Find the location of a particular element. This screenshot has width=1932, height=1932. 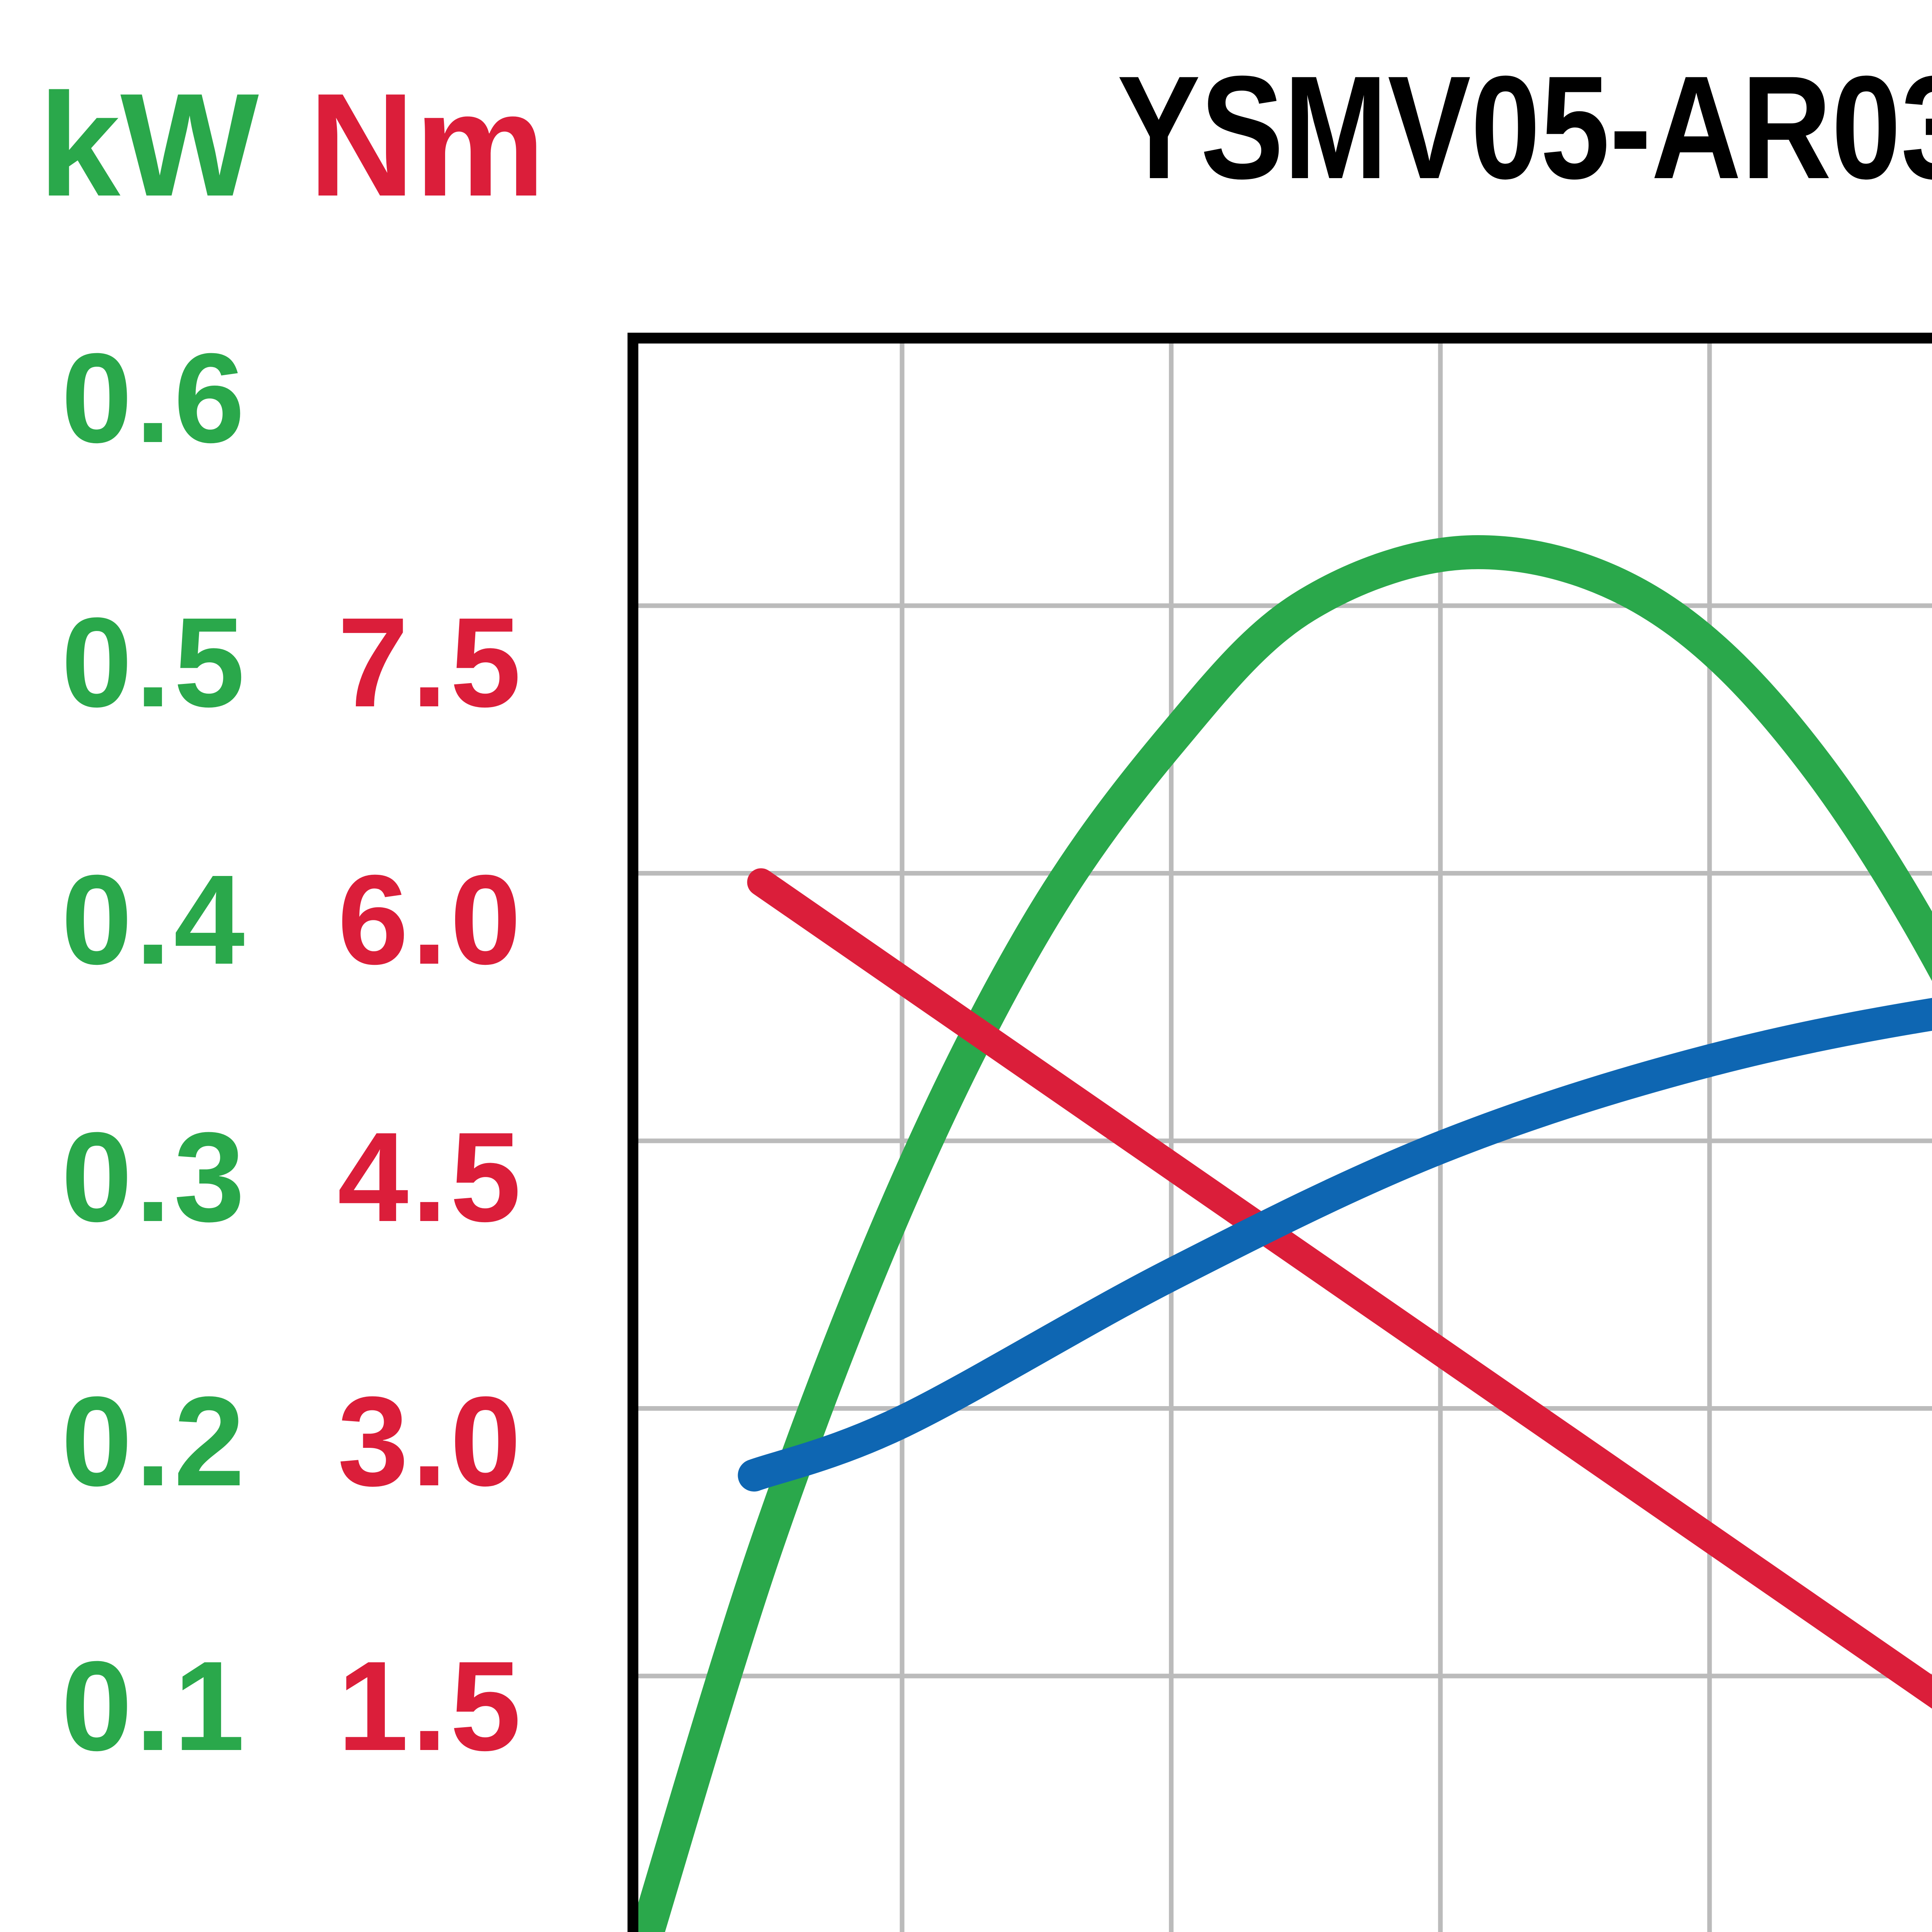

y-tick-torque-3.0: 3.0 is located at coordinates (431, 1441).